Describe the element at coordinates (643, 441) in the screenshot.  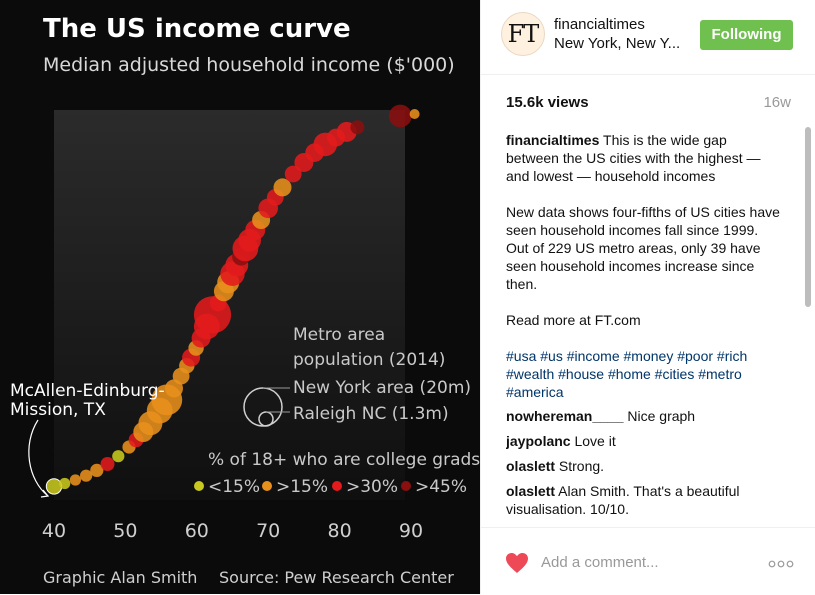
I see `comment: jaypolanc Love it` at that location.